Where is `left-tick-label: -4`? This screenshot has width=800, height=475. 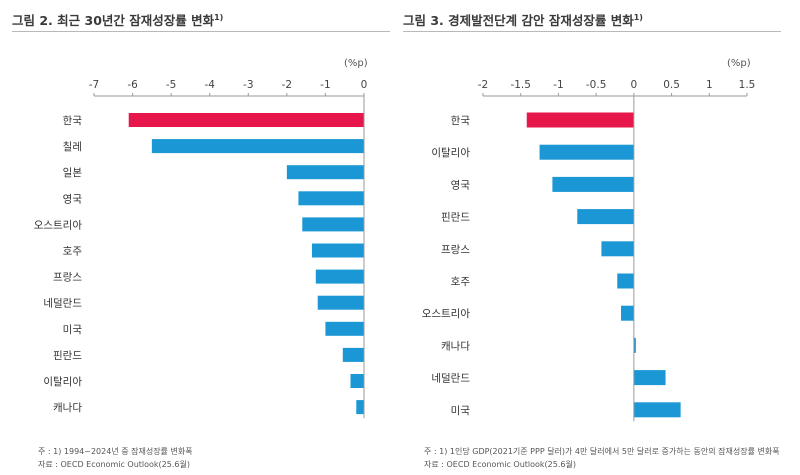
left-tick-label: -4 is located at coordinates (209, 85).